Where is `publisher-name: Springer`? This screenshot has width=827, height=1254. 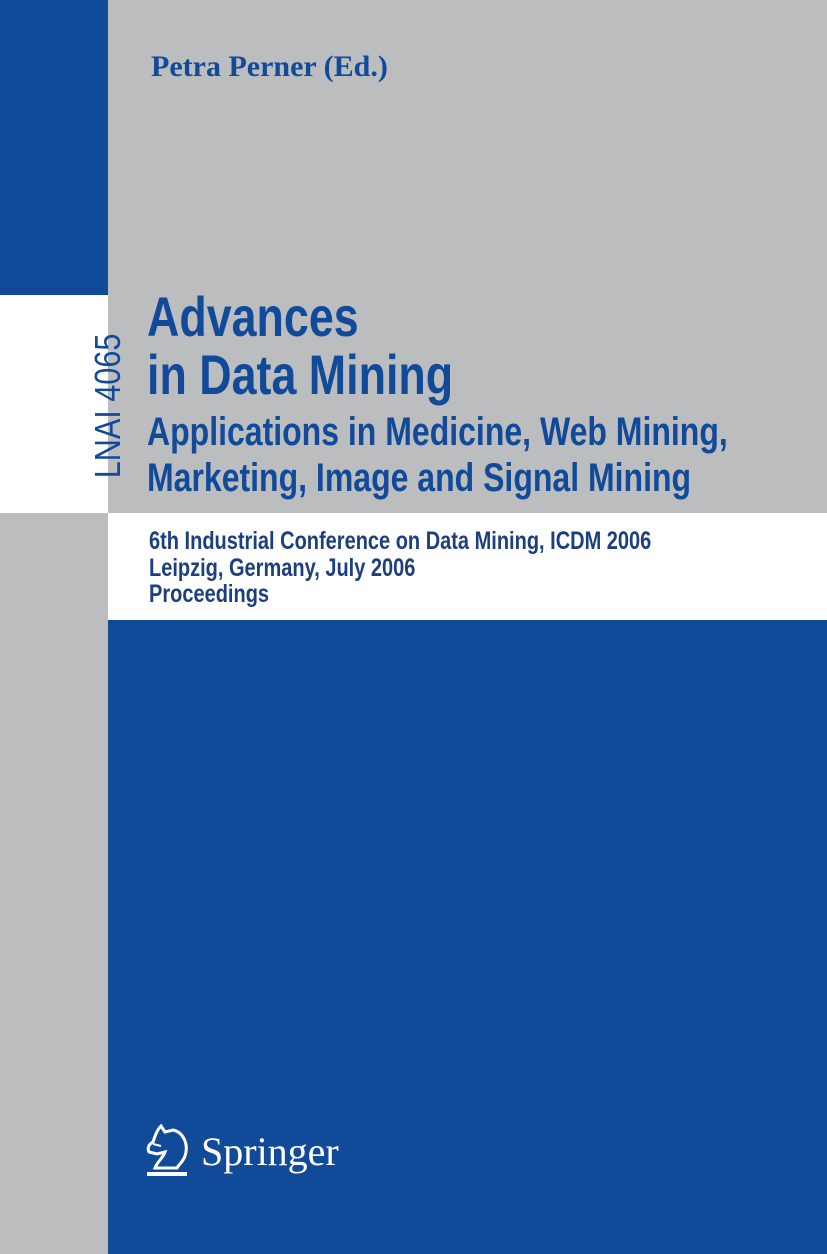 publisher-name: Springer is located at coordinates (270, 1151).